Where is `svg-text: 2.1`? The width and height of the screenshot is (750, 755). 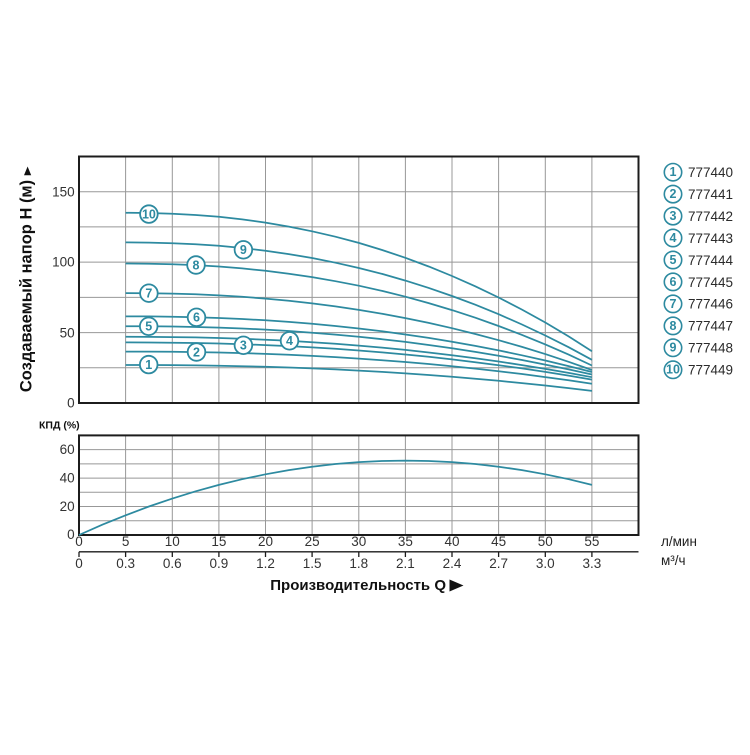
svg-text: 2.1 is located at coordinates (405, 563).